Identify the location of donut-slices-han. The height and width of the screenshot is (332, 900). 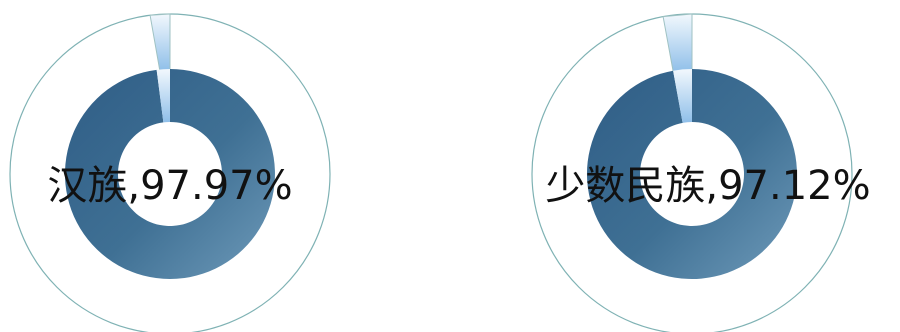
(169, 174).